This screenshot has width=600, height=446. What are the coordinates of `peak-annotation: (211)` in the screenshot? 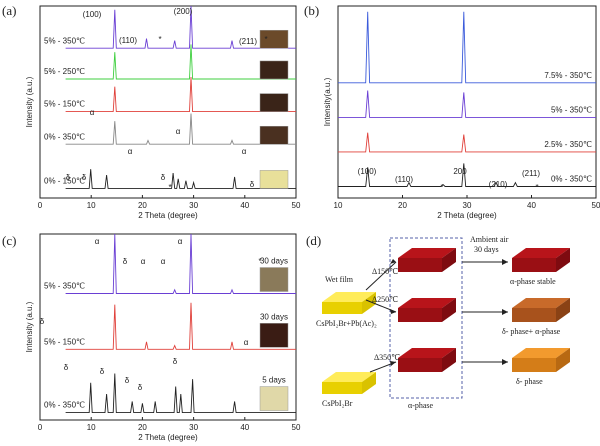 It's located at (248, 41).